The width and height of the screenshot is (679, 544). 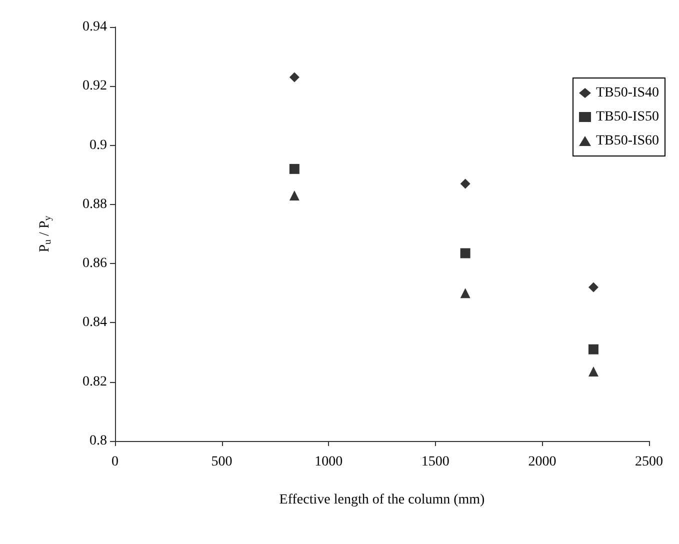 I want to click on x-tick-label: 1000, so click(x=328, y=462).